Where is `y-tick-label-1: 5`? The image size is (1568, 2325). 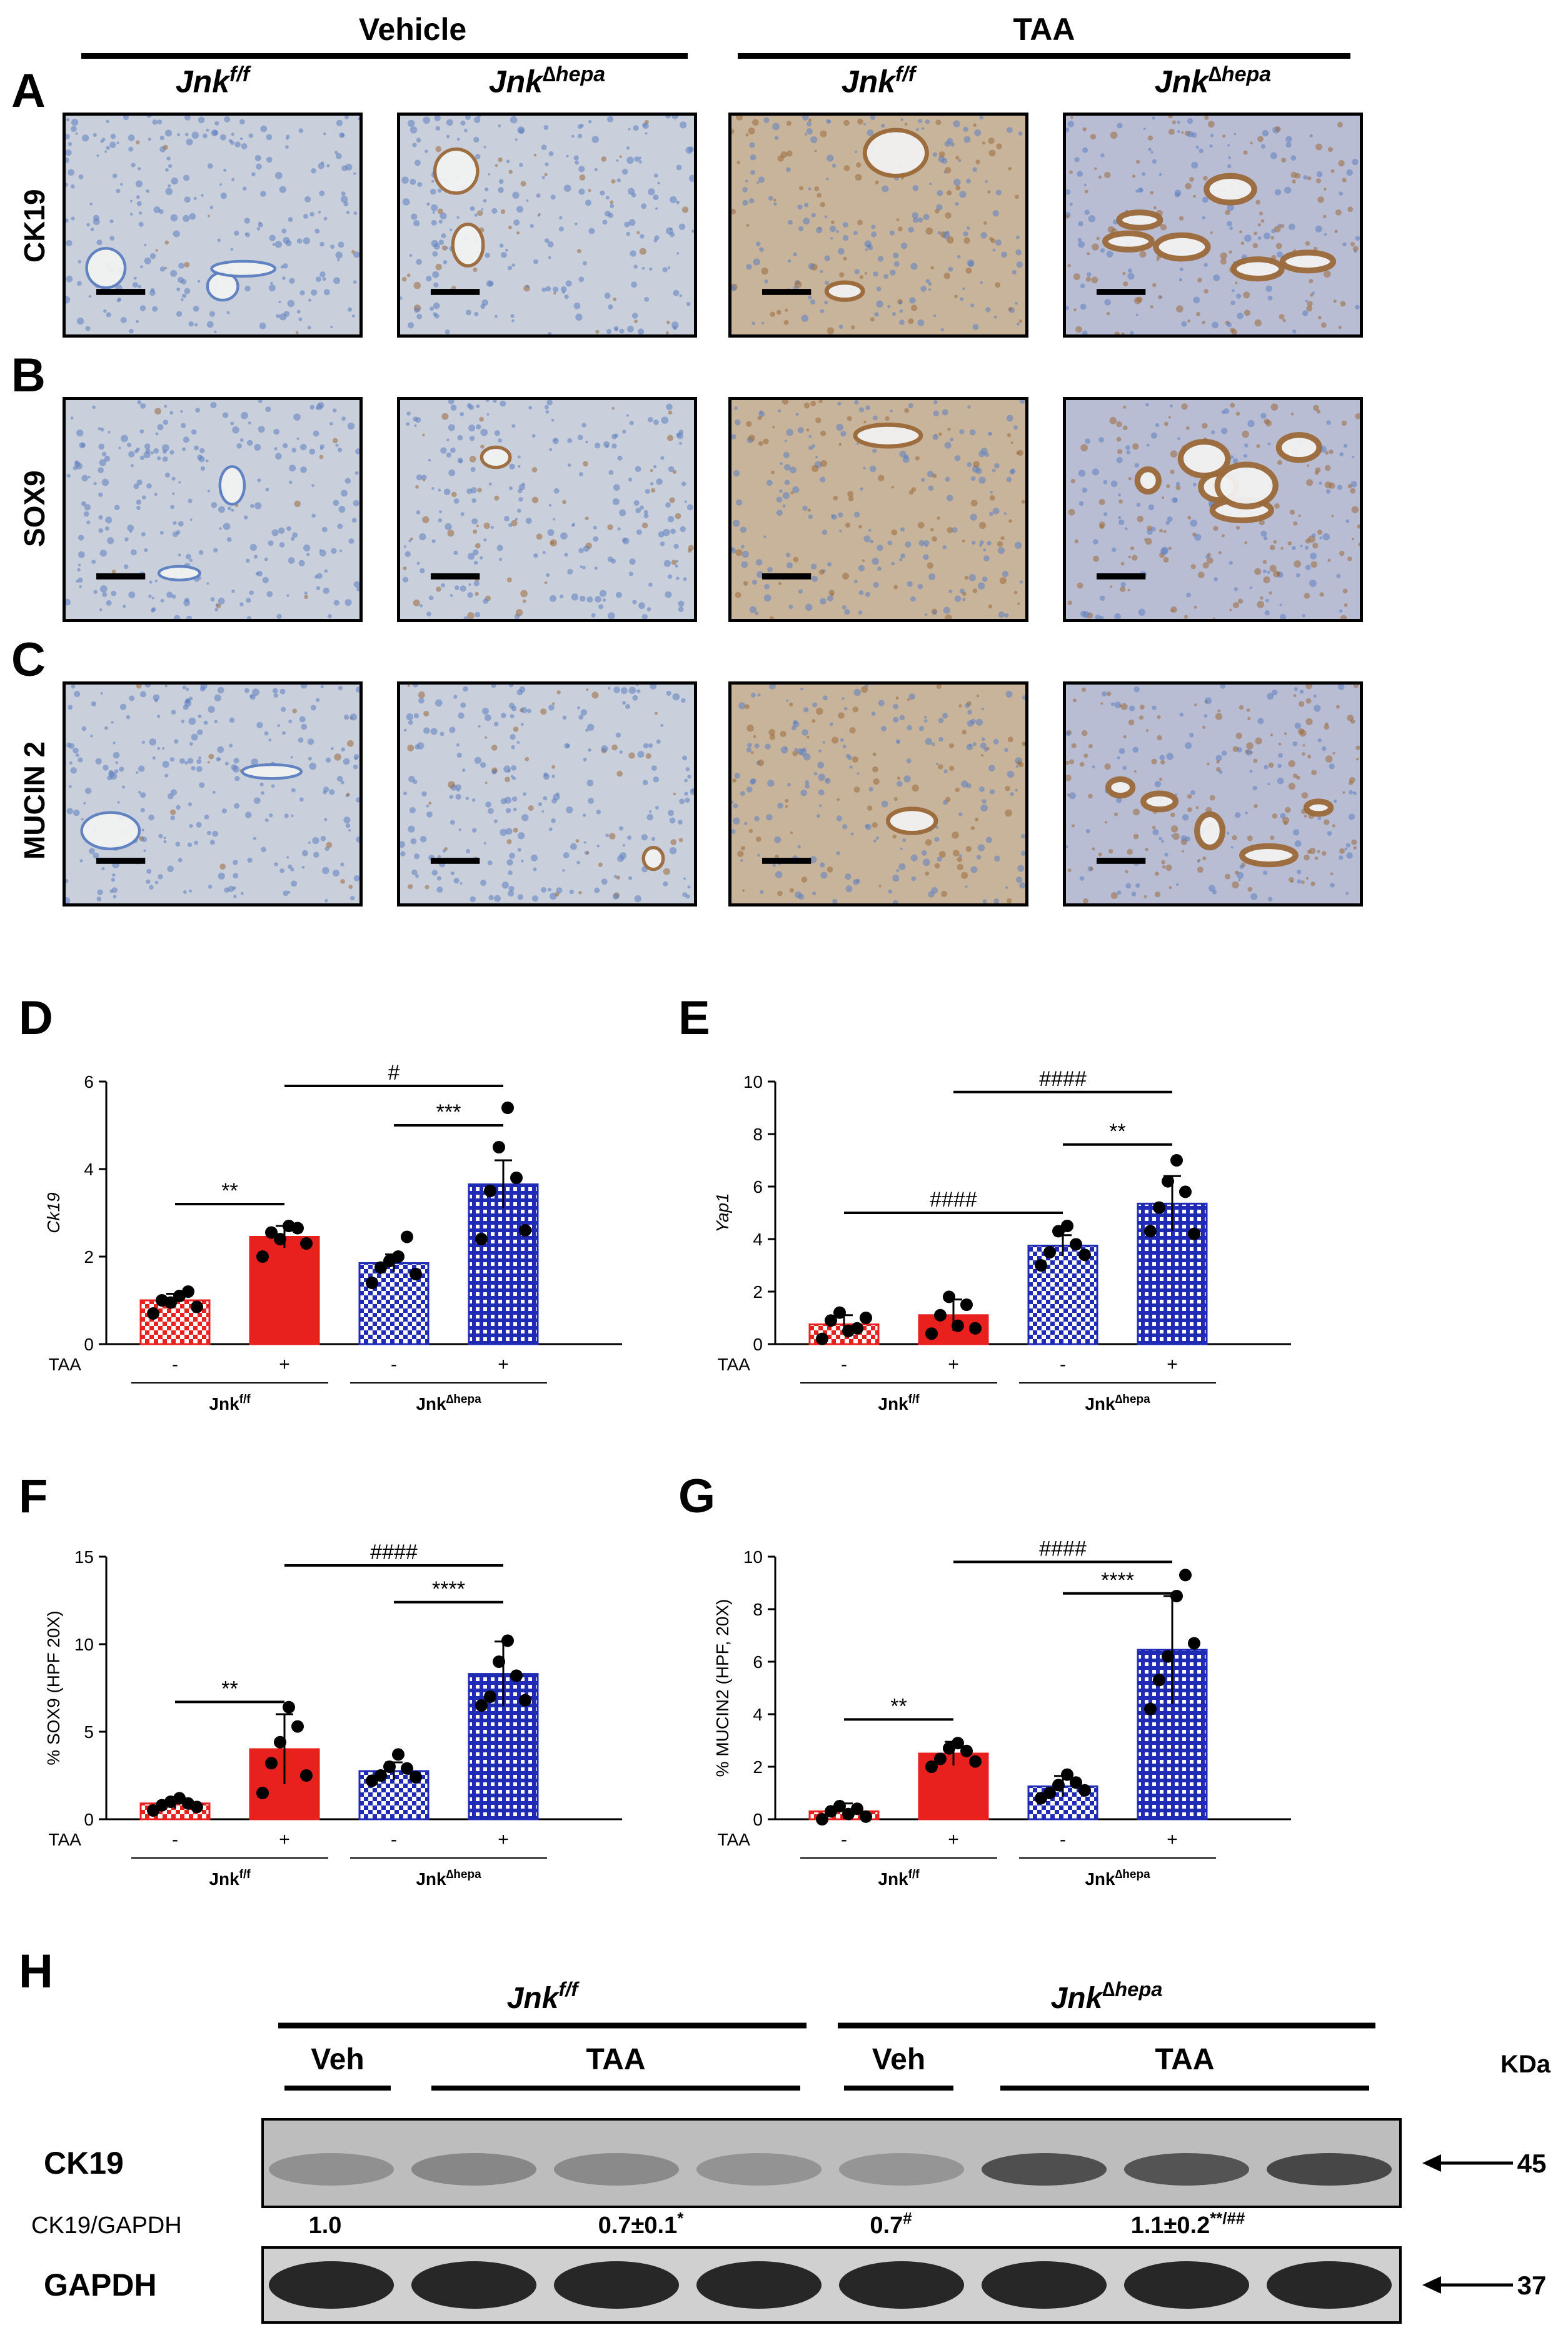
y-tick-label-1: 5 is located at coordinates (89, 1732).